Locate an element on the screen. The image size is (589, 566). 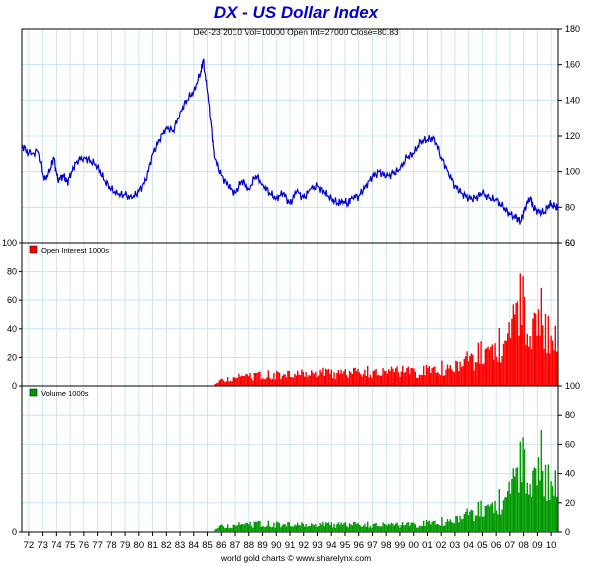
oi-legend-swatch is located at coordinates (33, 249).